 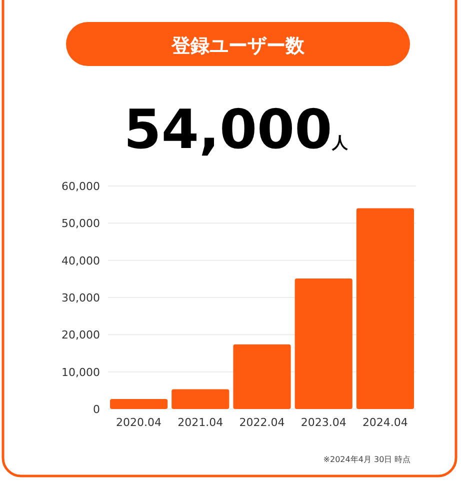 I want to click on chart-subtitle: 54,000人, so click(x=237, y=129).